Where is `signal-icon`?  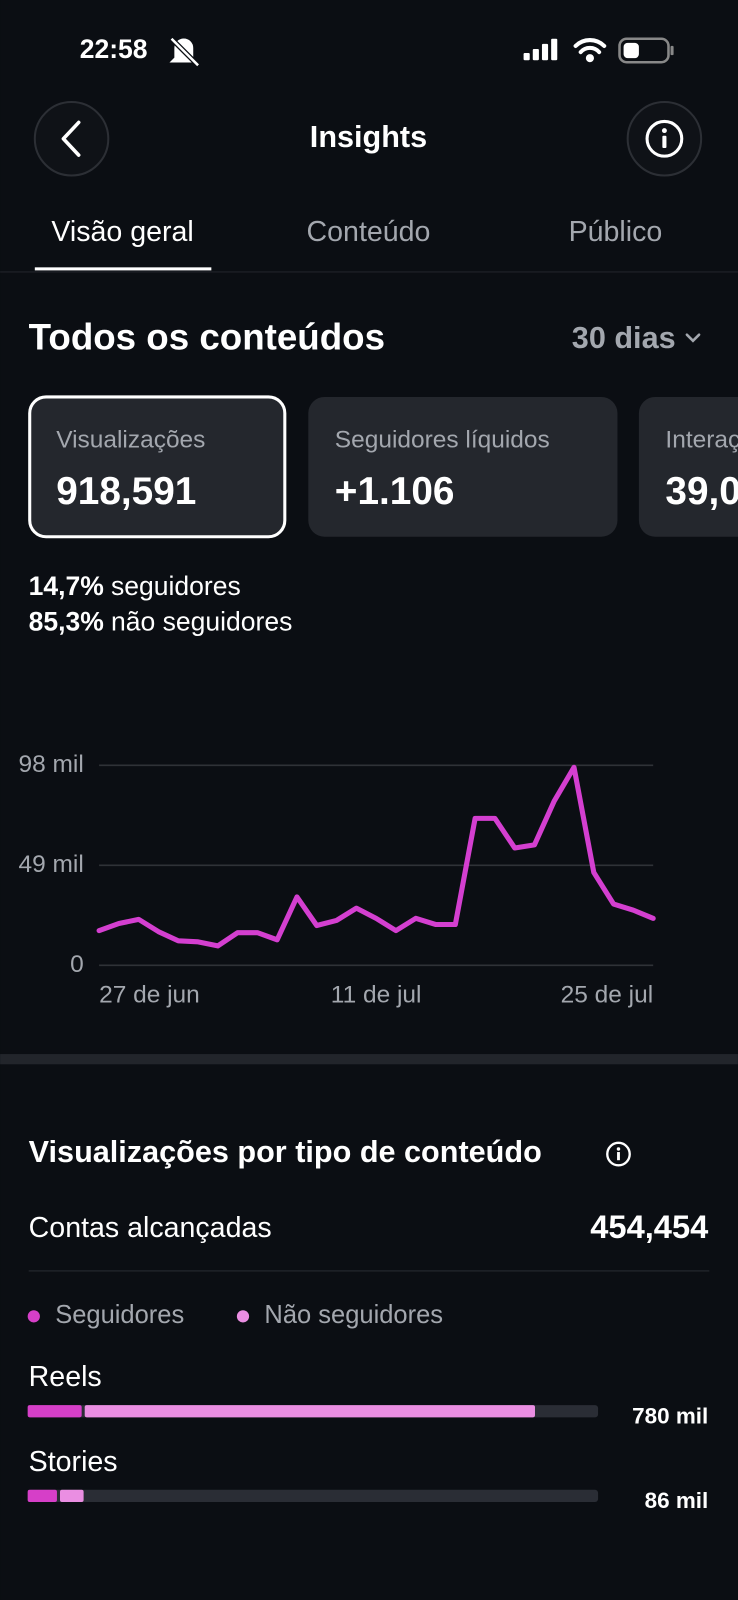
signal-icon is located at coordinates (540, 49).